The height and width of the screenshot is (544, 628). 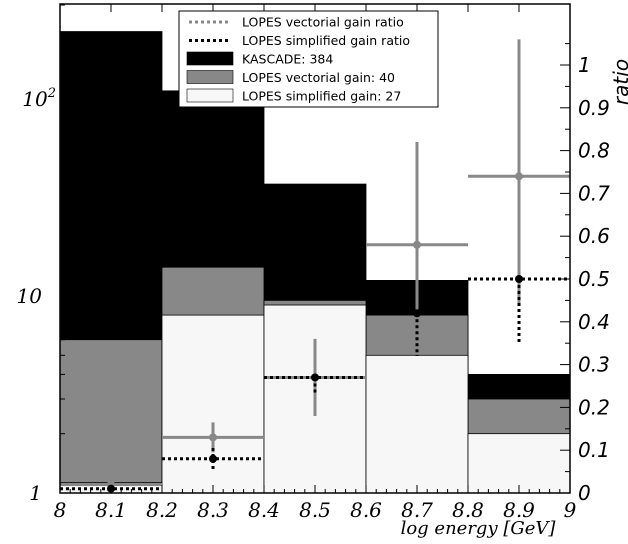 I want to click on right-tick-label: 0.6, so click(x=594, y=236).